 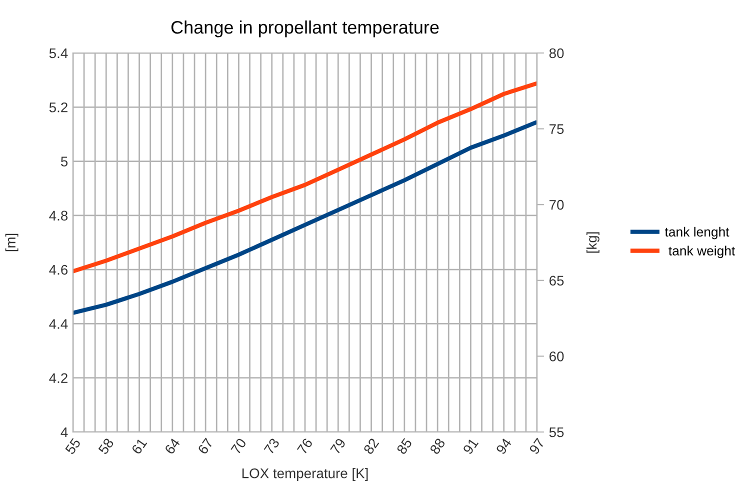 What do you see at coordinates (139, 446) in the screenshot?
I see `x-tick-label: 61` at bounding box center [139, 446].